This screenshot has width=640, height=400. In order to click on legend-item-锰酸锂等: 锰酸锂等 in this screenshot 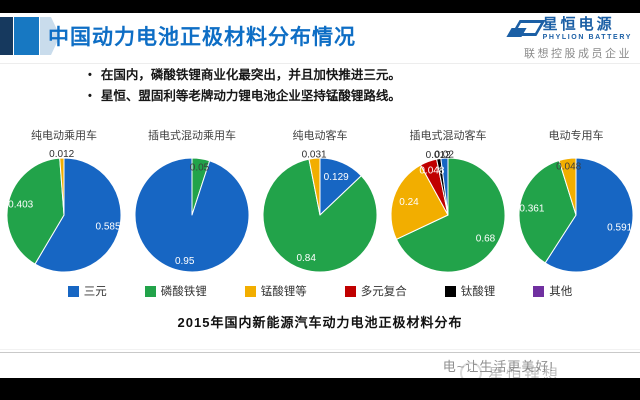, I will do `click(275, 291)`.